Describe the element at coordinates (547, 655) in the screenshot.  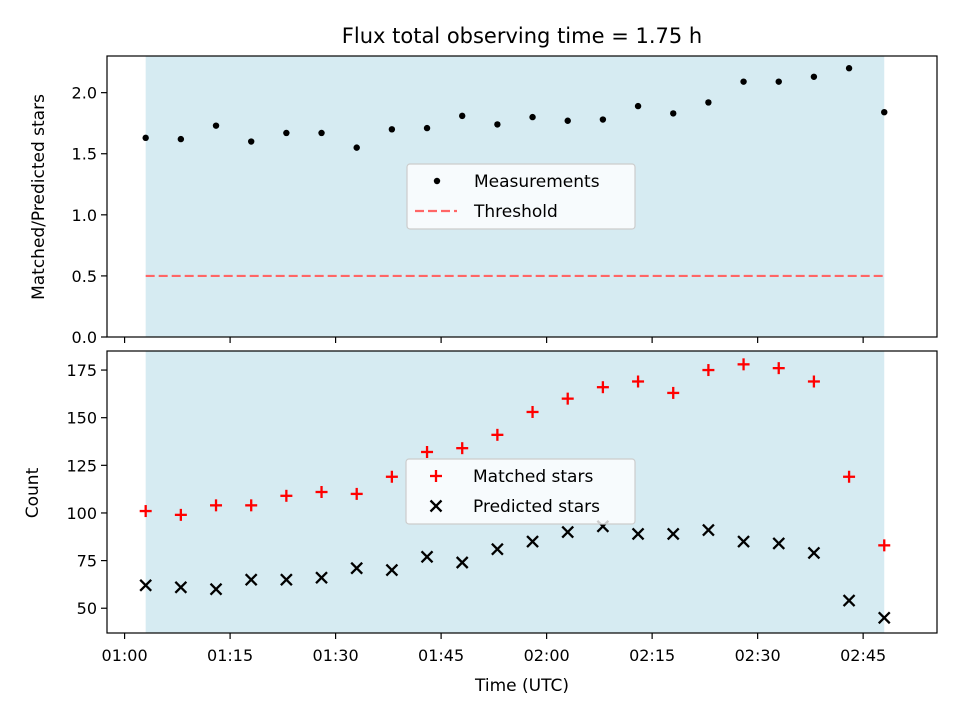
I see `x-tick-label: 02:00` at that location.